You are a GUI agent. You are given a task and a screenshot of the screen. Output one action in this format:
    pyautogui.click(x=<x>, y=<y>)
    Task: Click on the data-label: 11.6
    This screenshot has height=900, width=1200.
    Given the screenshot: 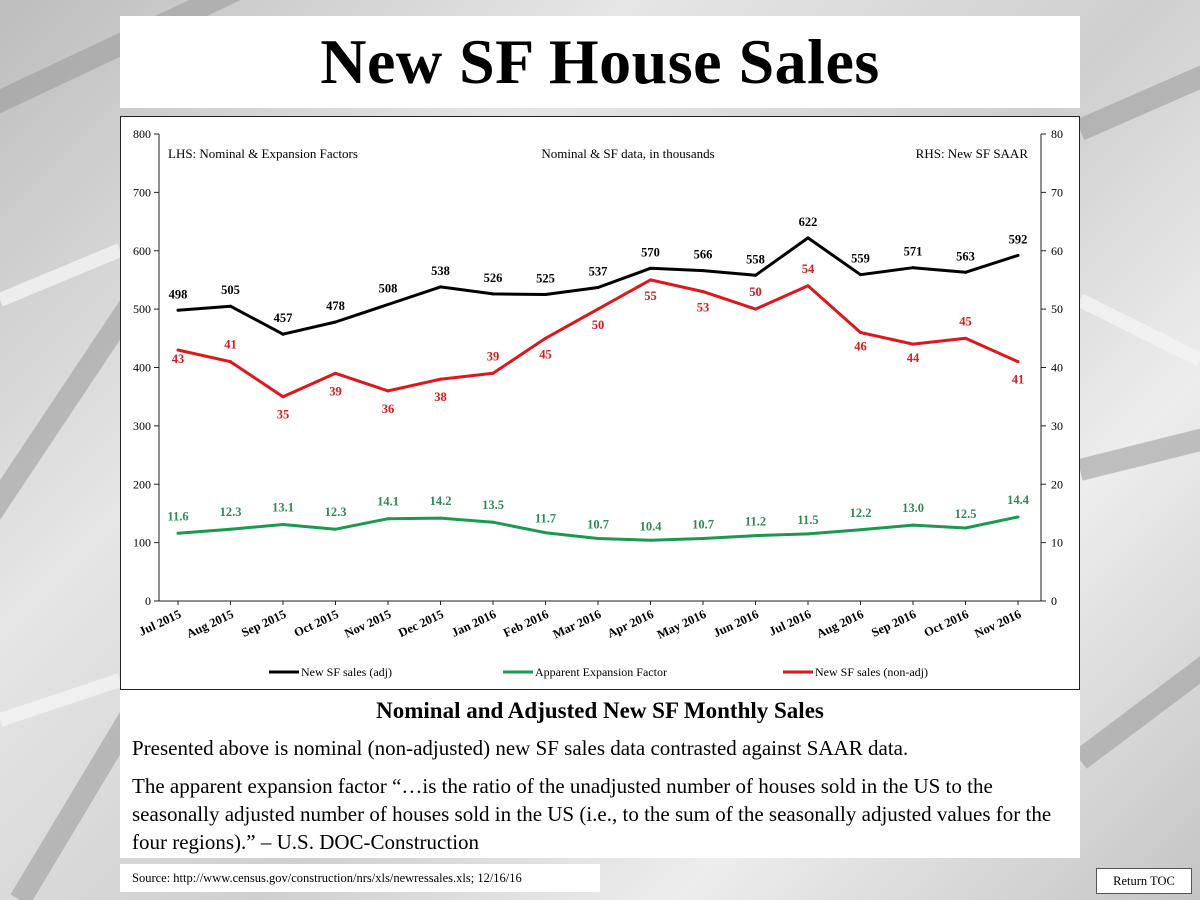 What is the action you would take?
    pyautogui.click(x=177, y=516)
    